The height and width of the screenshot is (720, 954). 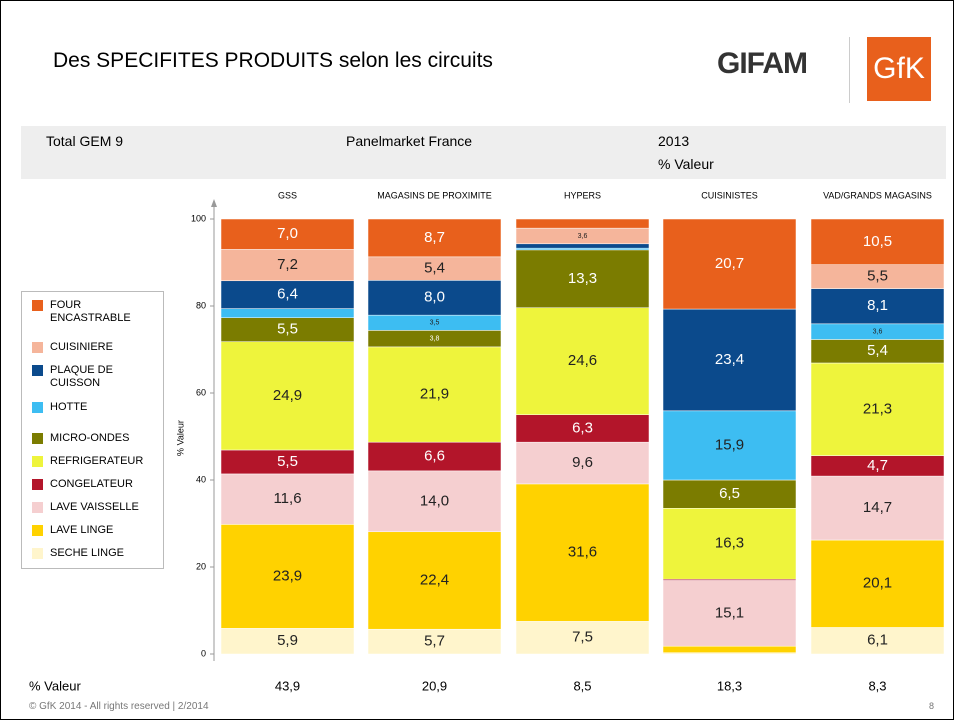 What do you see at coordinates (90, 438) in the screenshot?
I see `legend-label: MICRO-ONDES` at bounding box center [90, 438].